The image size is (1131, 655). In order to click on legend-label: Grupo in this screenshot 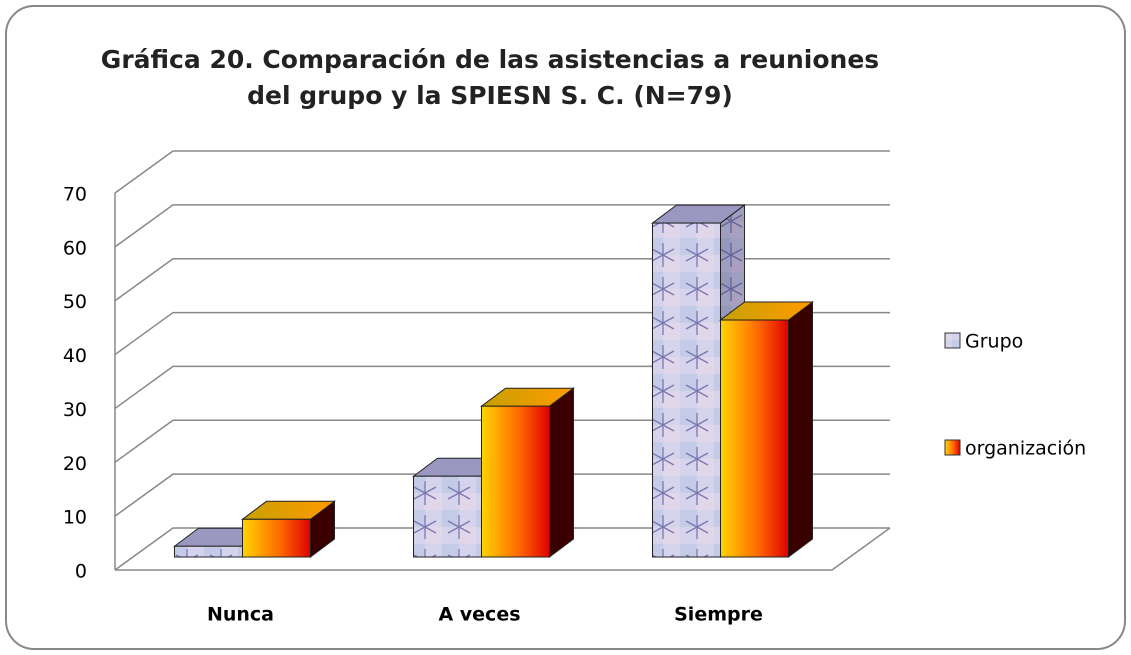, I will do `click(994, 342)`.